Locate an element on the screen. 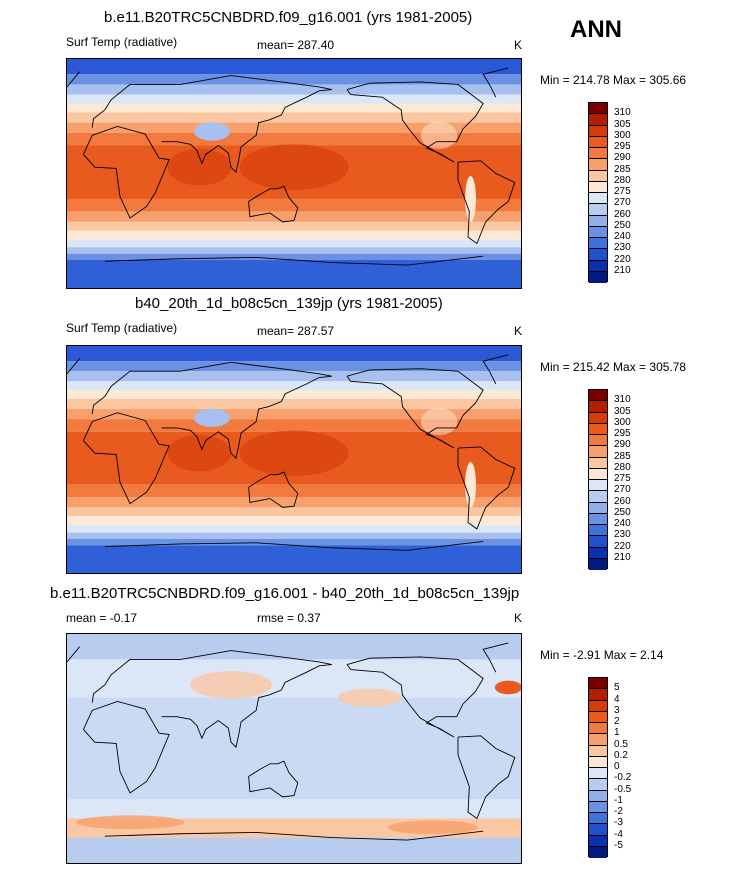  colorbar-tick-label: 310 is located at coordinates (622, 400).